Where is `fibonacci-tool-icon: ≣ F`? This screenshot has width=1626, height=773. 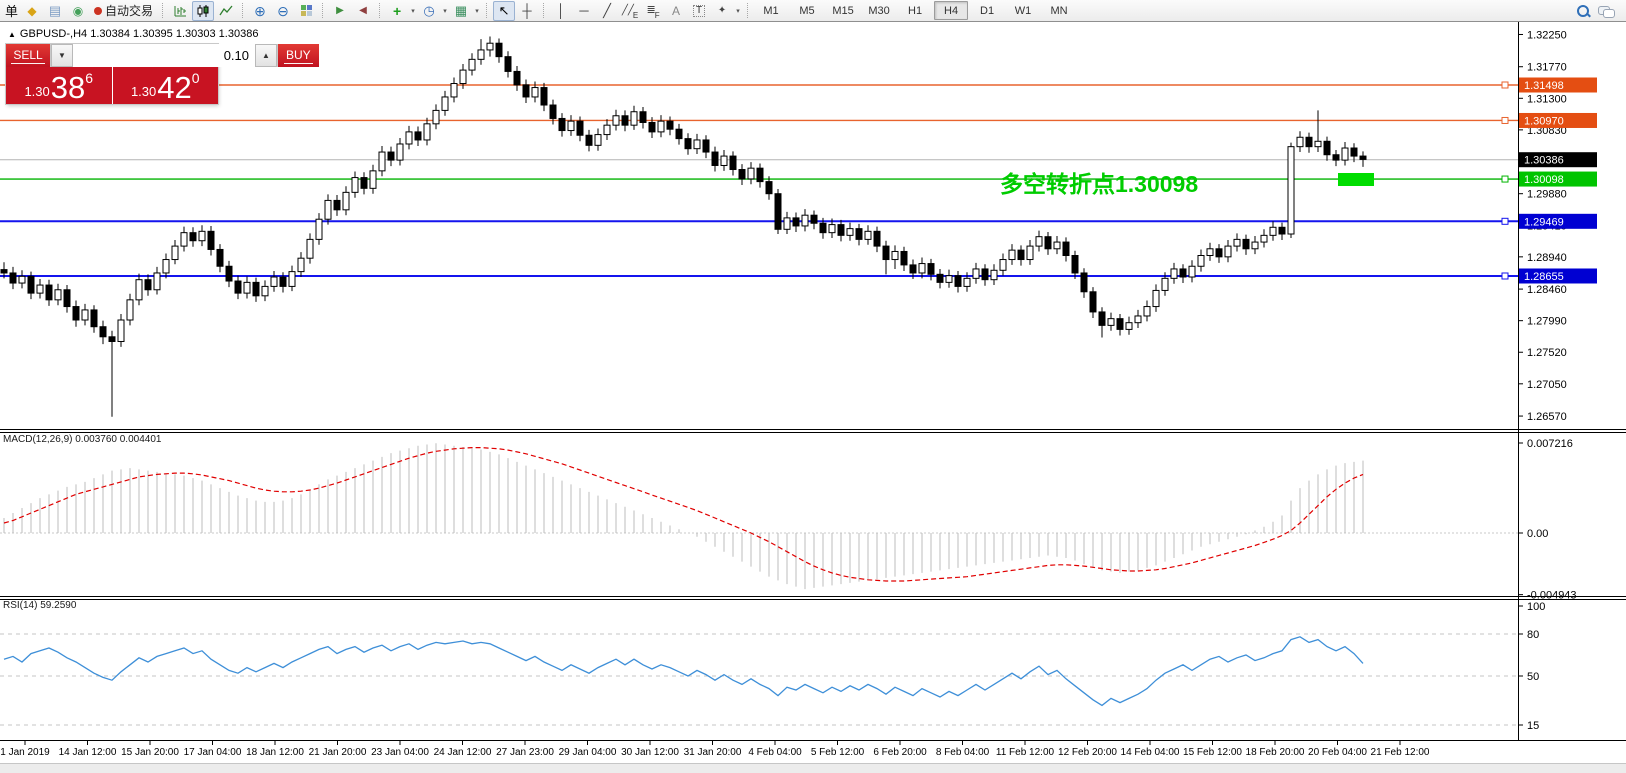 fibonacci-tool-icon: ≣ F is located at coordinates (653, 12).